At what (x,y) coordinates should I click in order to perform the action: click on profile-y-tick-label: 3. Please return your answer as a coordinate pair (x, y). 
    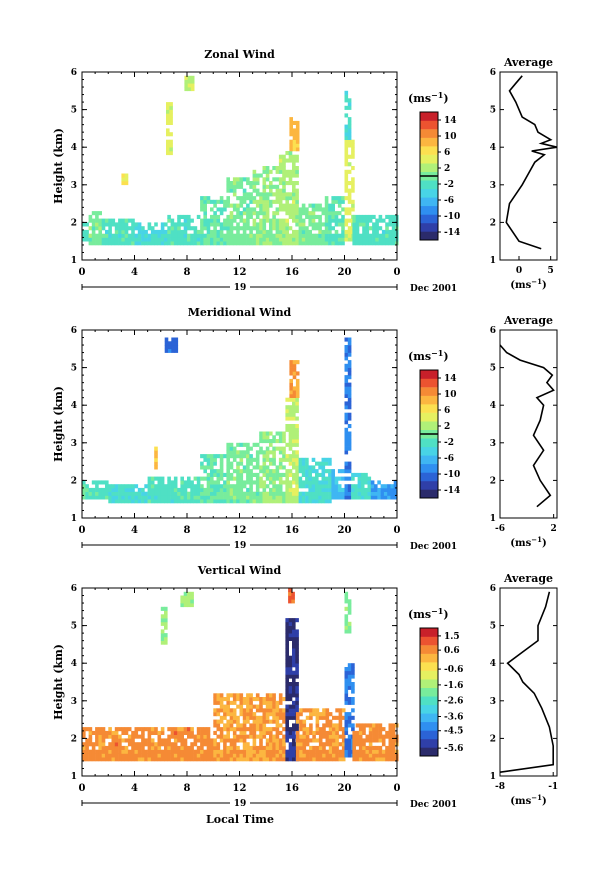
    Looking at the image, I should click on (493, 444).